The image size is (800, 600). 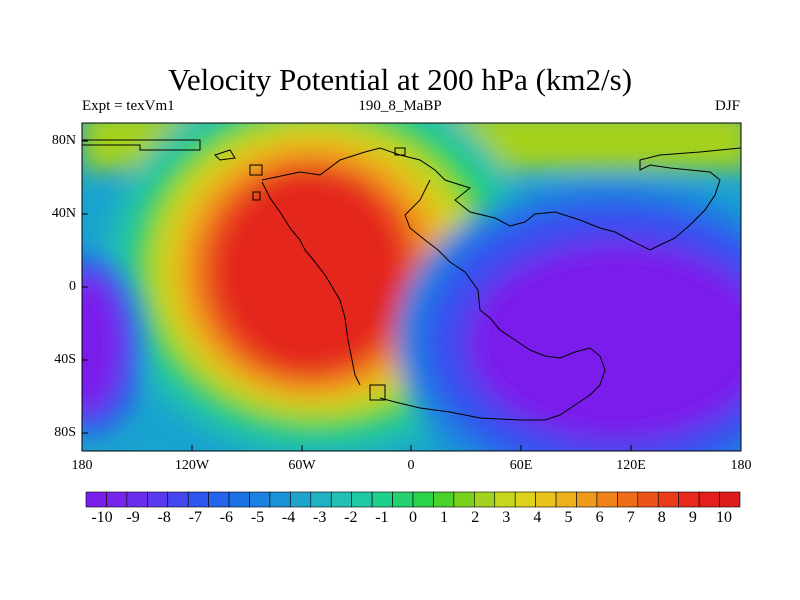 I want to click on colorbar-label: -5, so click(x=257, y=517).